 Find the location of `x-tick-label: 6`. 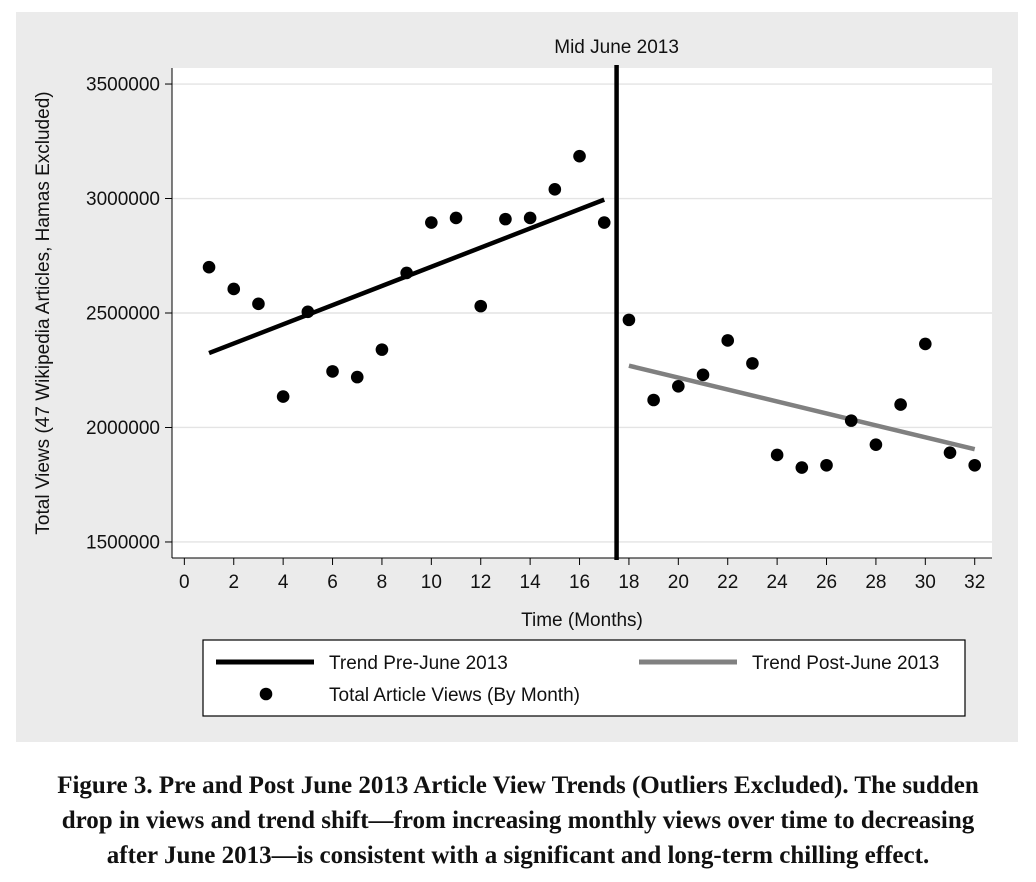

x-tick-label: 6 is located at coordinates (332, 582).